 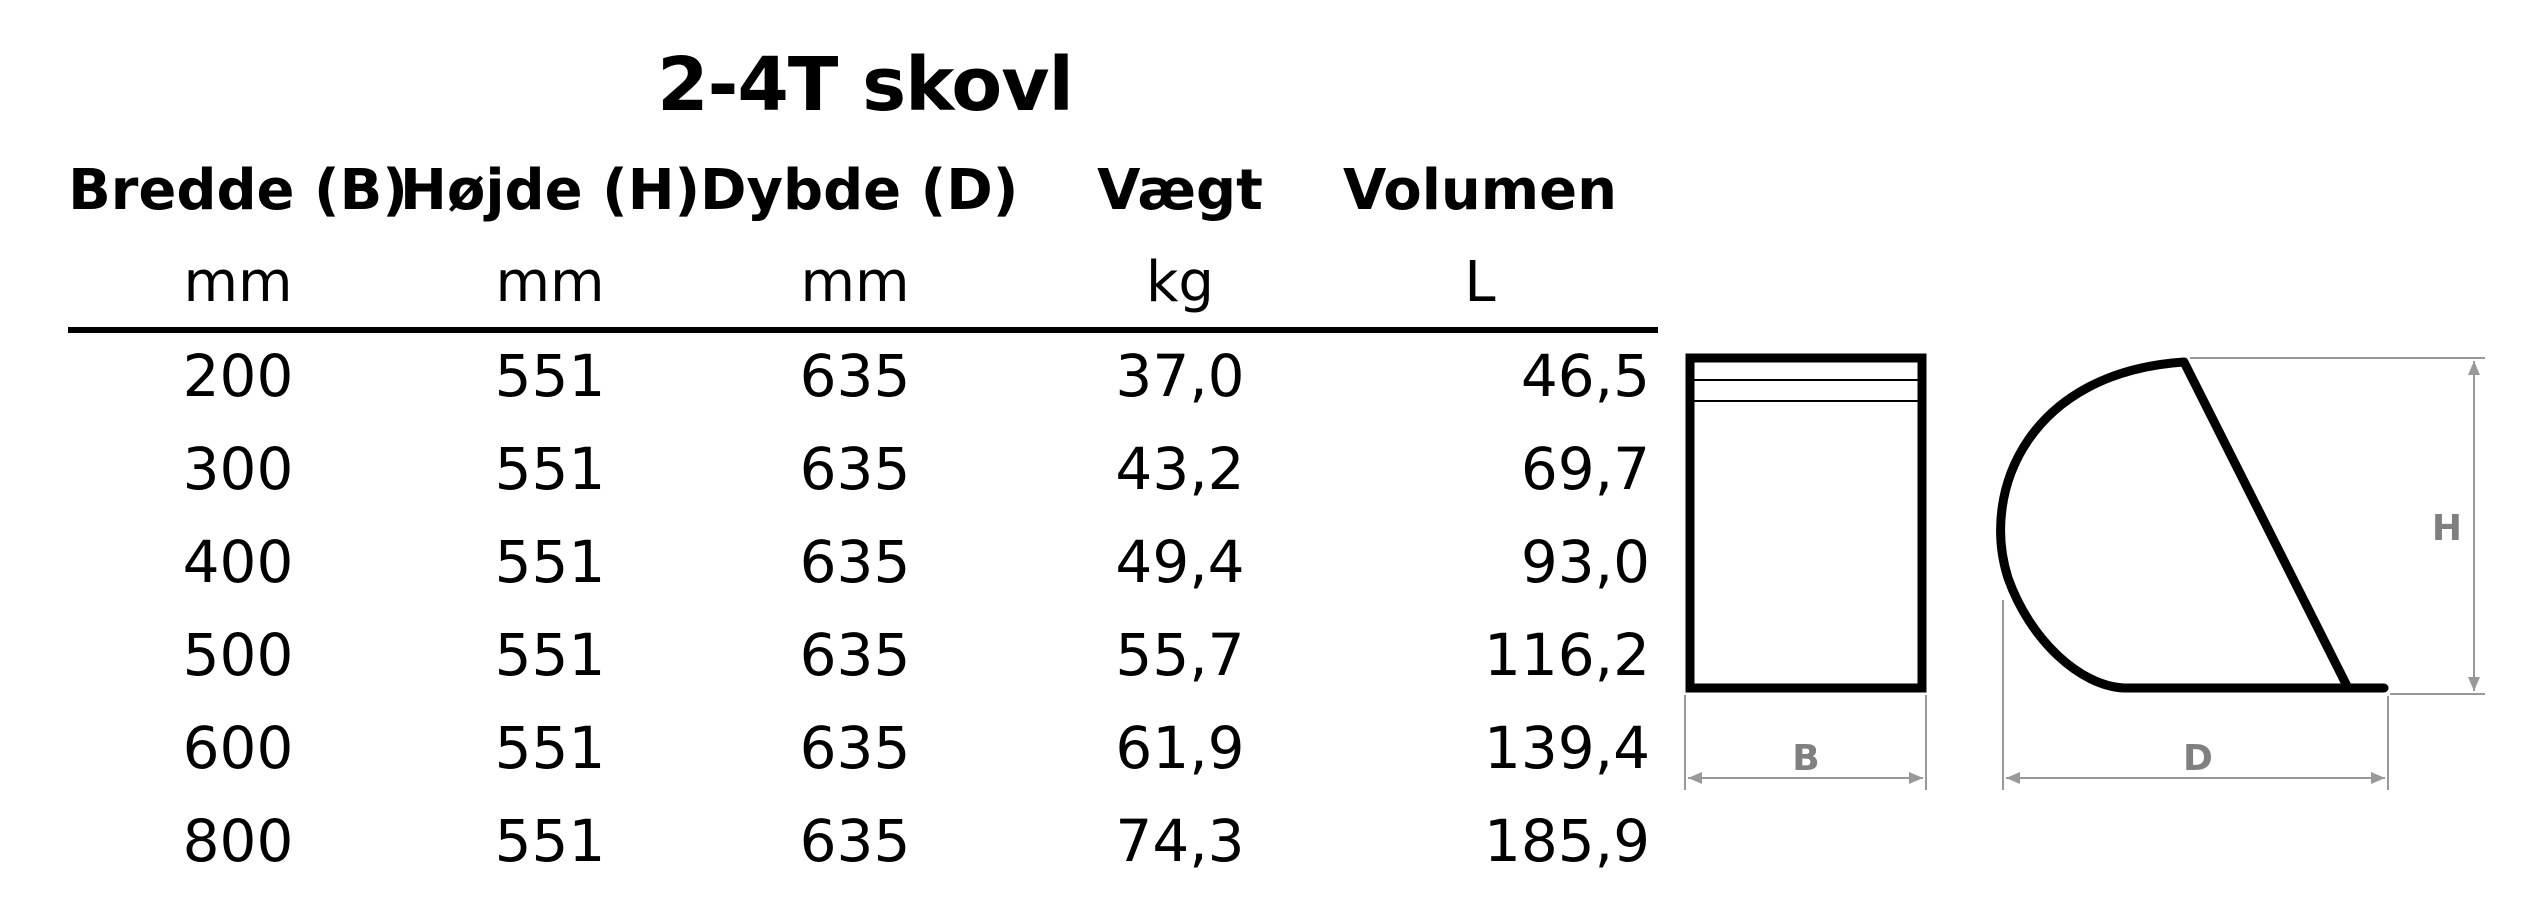 I want to click on width-dimension, so click(x=1805, y=742).